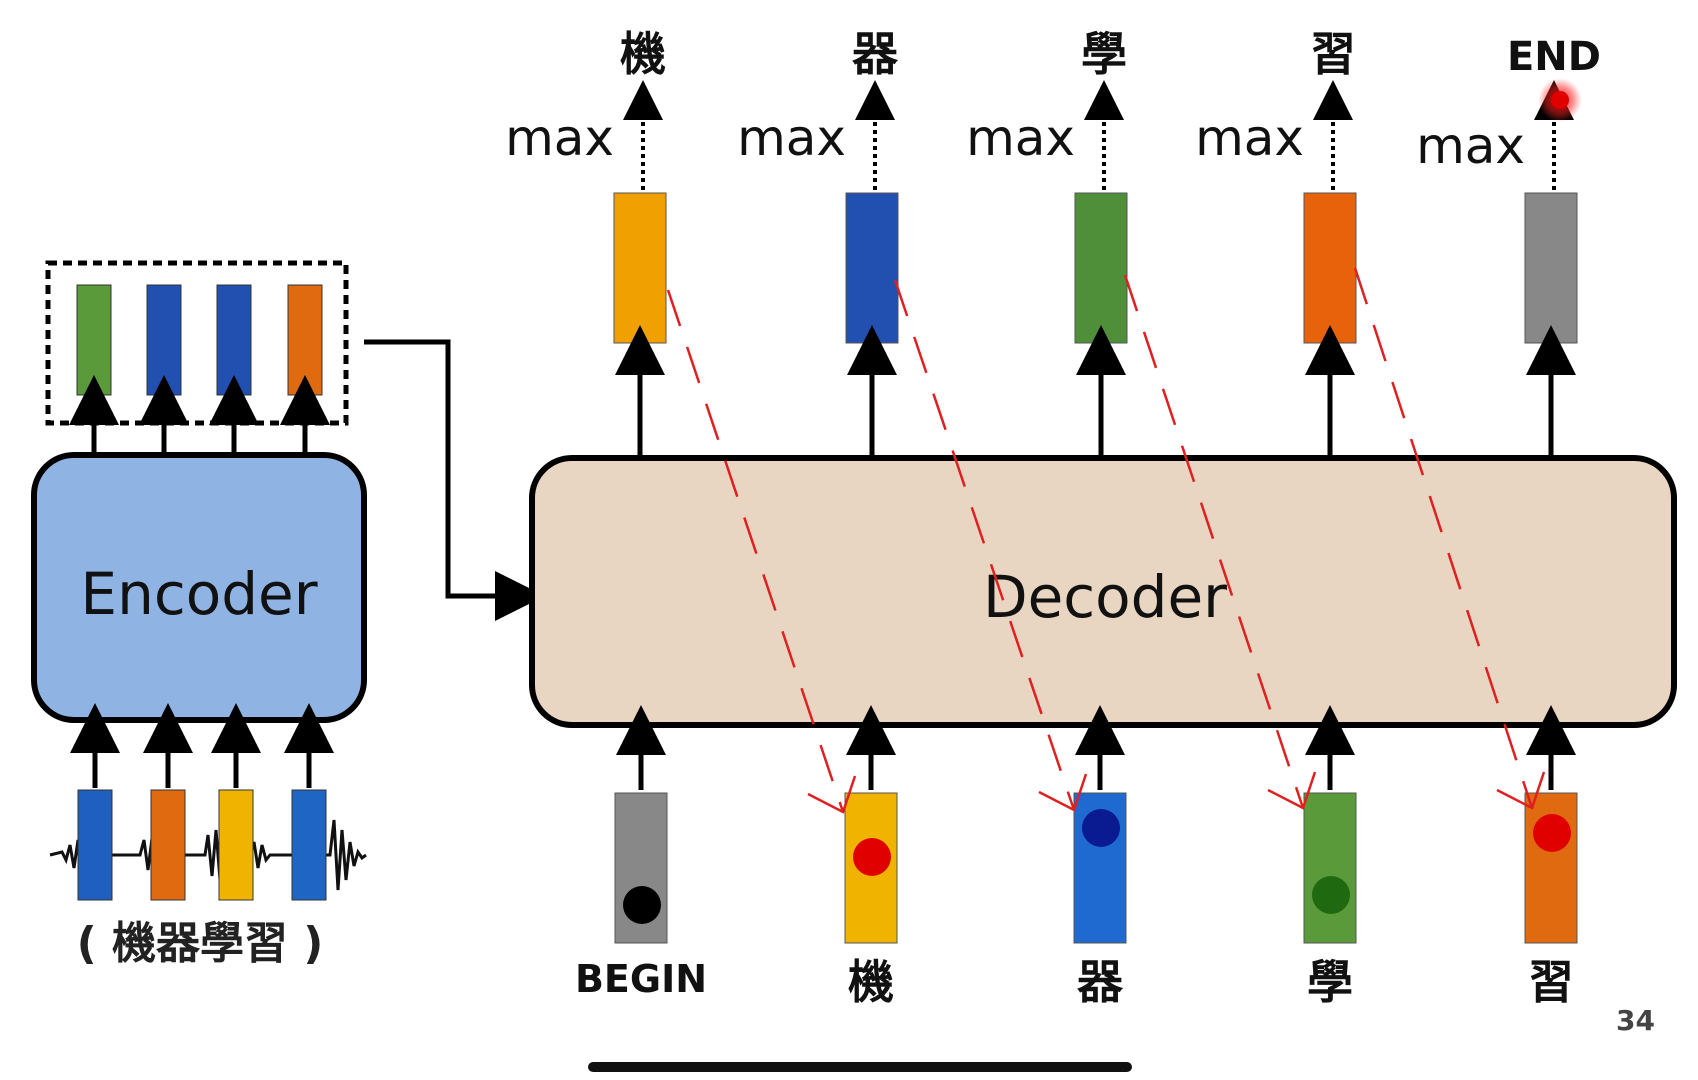 This screenshot has width=1698, height=1080. Describe the element at coordinates (199, 340) in the screenshot. I see `encoder-outputs` at that location.